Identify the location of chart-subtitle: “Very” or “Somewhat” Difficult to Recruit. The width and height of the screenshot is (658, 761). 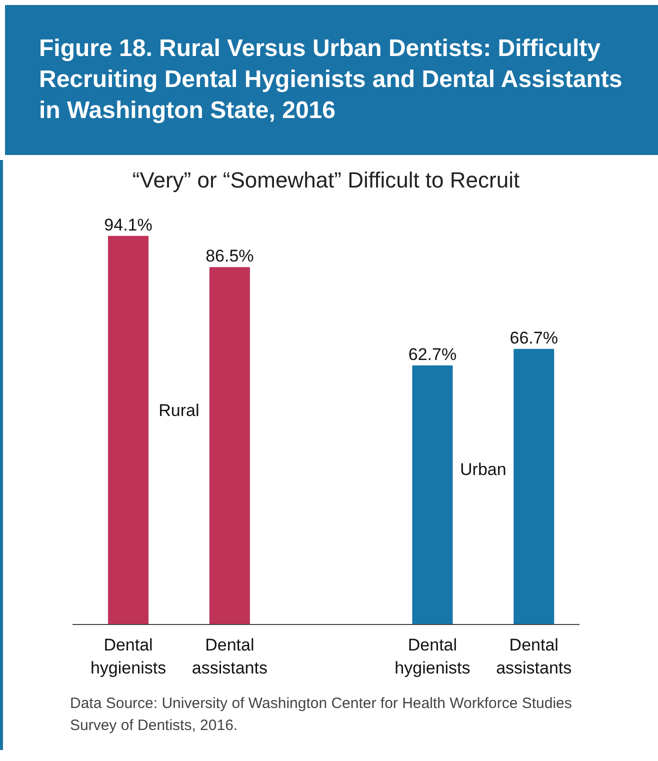
(326, 180).